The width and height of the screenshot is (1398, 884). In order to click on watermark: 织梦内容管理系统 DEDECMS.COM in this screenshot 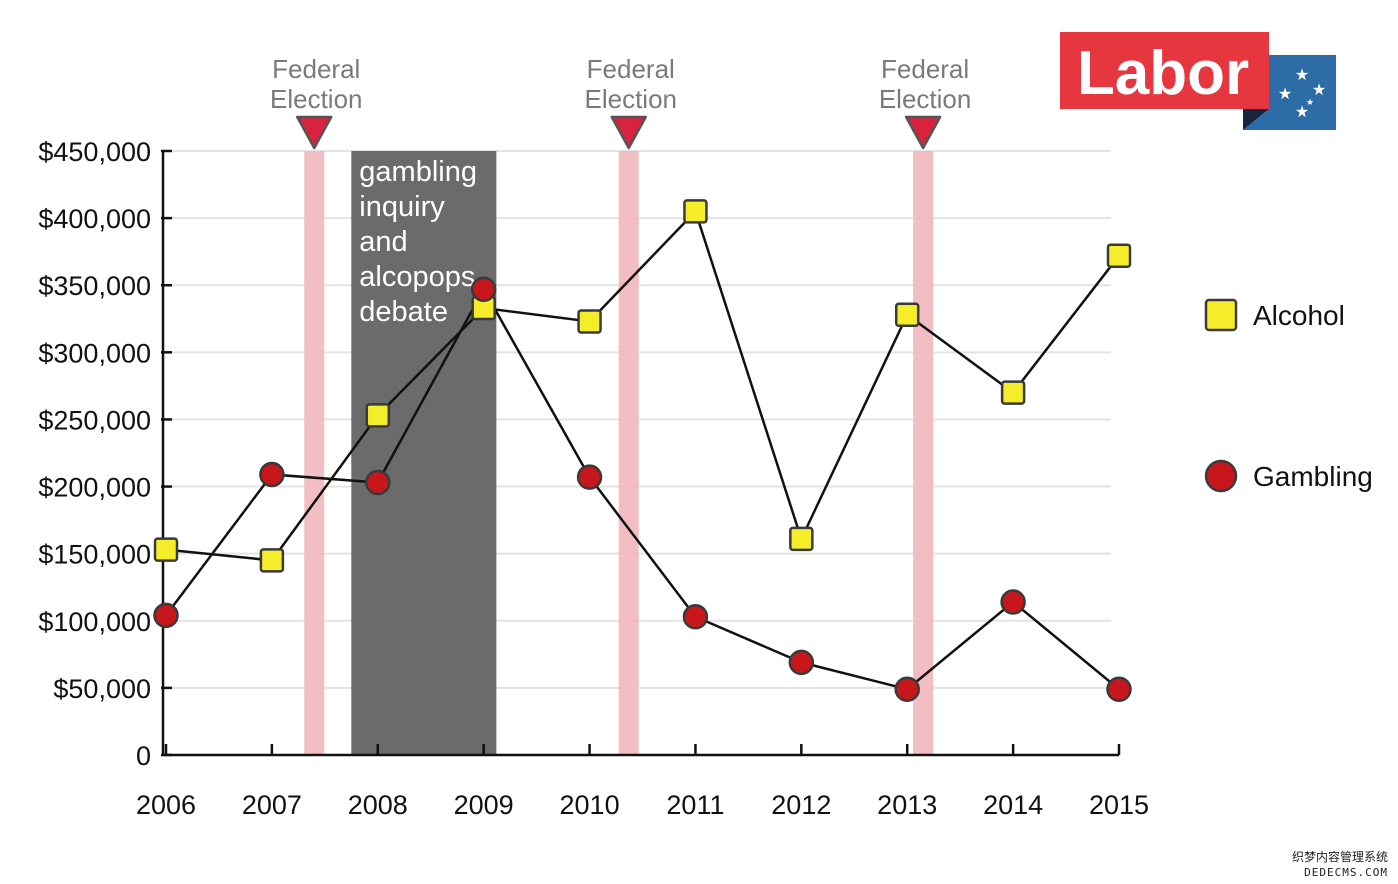, I will do `click(1340, 864)`.